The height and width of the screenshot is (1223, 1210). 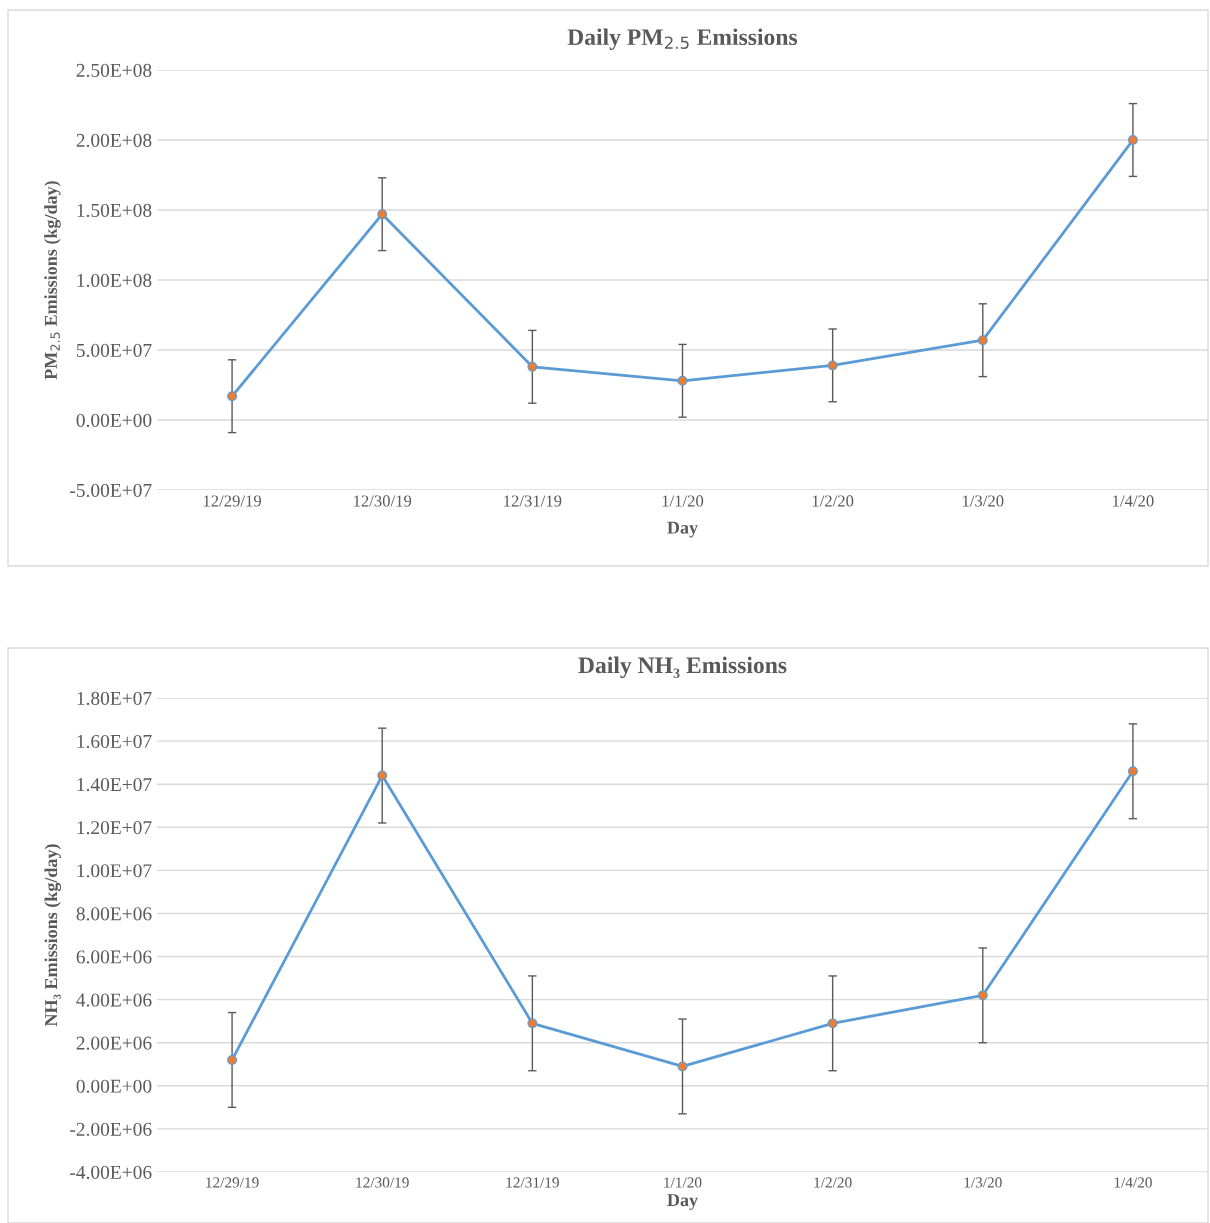 What do you see at coordinates (114, 1000) in the screenshot?
I see `y-tick-label: 4.00E+06` at bounding box center [114, 1000].